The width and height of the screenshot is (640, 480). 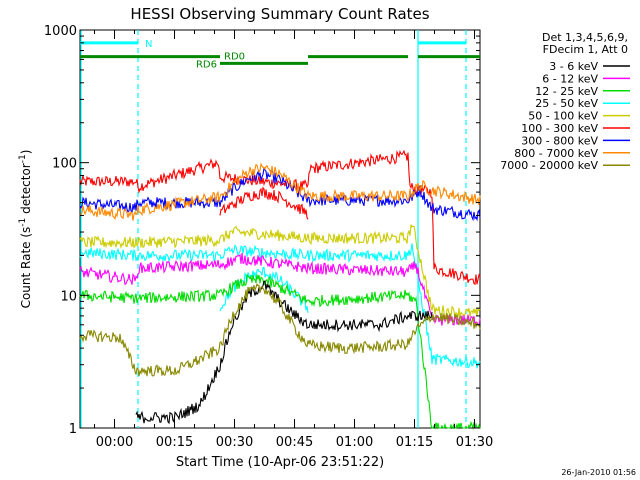 What do you see at coordinates (73, 429) in the screenshot?
I see `y-tick-label: 1` at bounding box center [73, 429].